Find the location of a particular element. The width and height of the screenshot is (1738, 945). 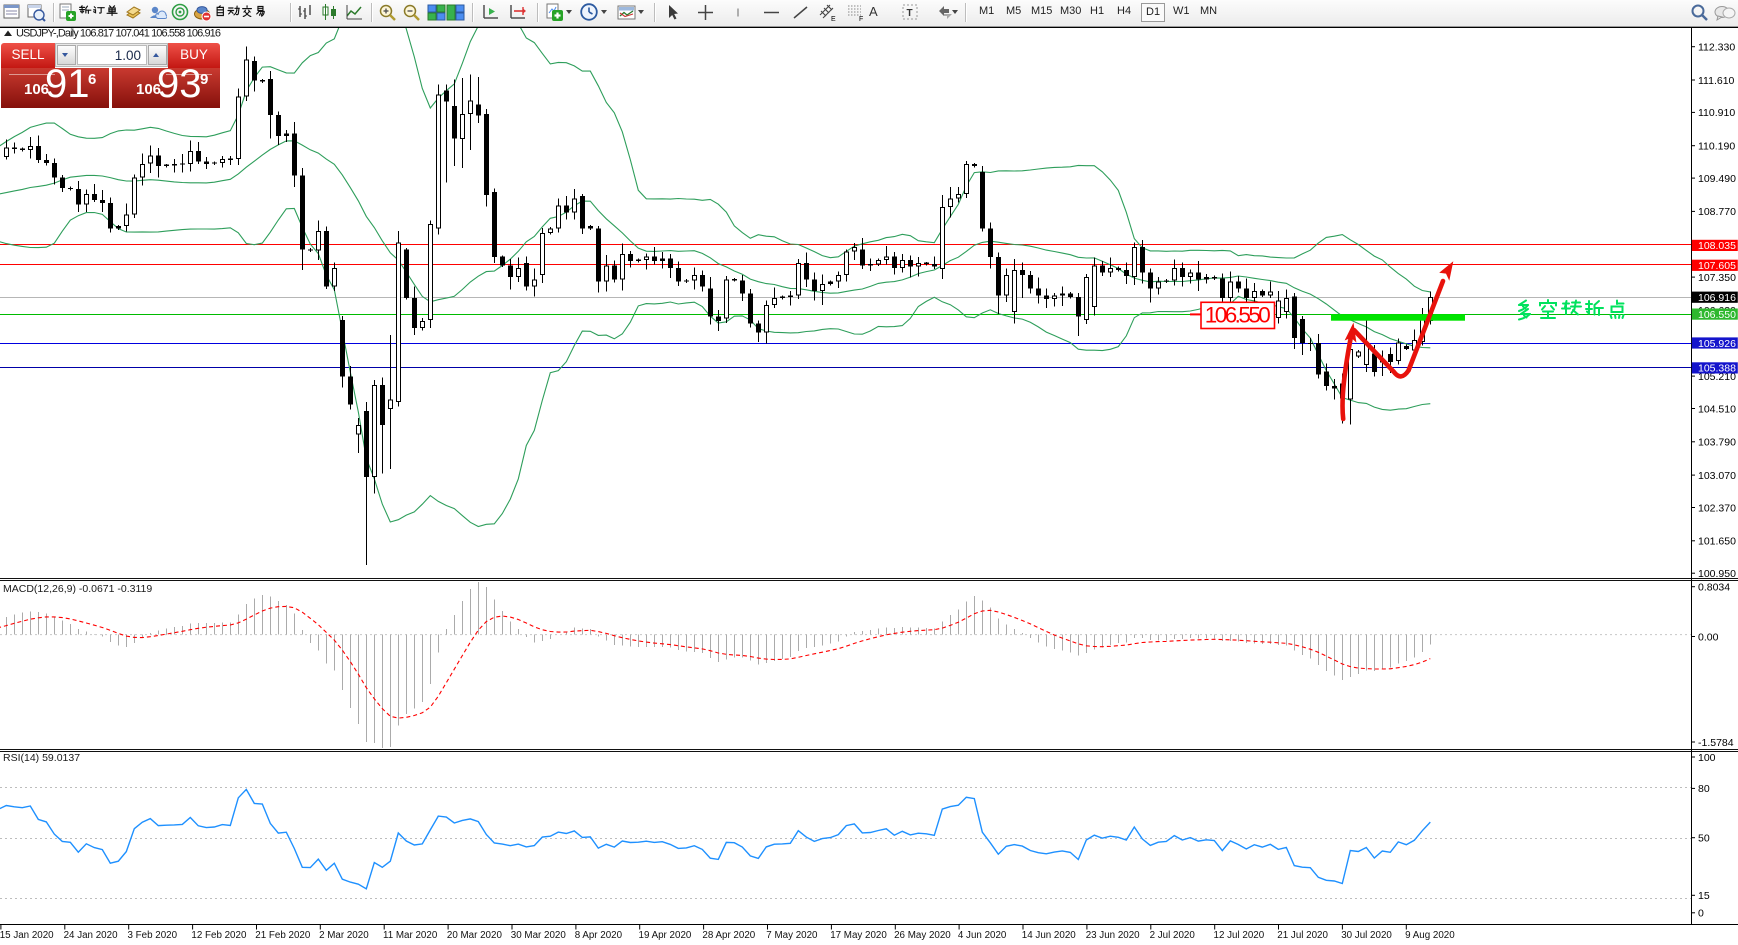

svg-text: 15 Jan 2020 is located at coordinates (27, 935).